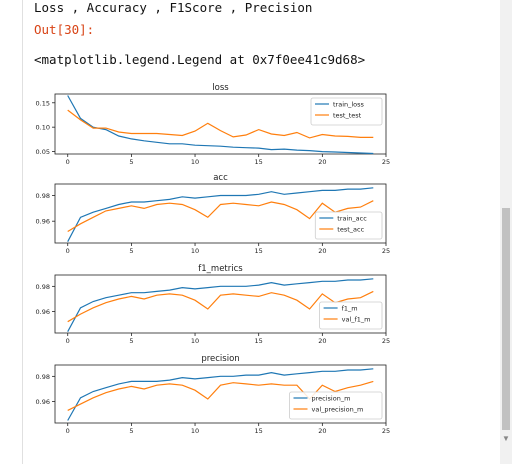 The image size is (512, 464). I want to click on legend-label: val_f1_m, so click(356, 320).